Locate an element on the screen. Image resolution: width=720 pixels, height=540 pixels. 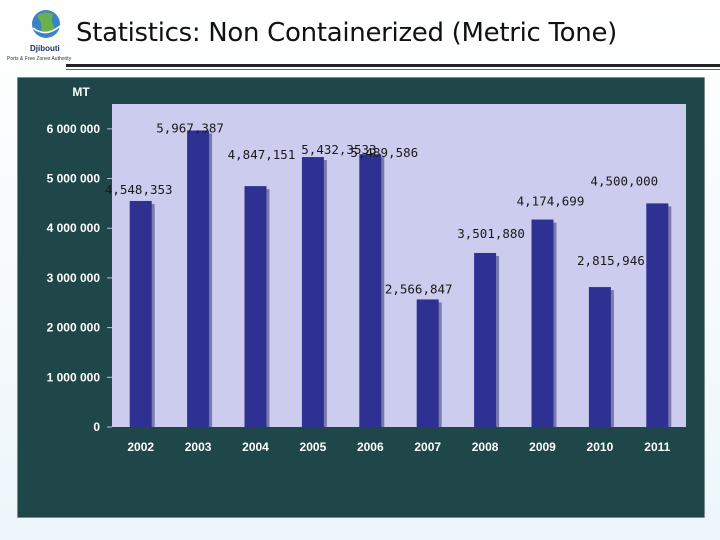
y-tick-label: 6 000 000 is located at coordinates (74, 129).